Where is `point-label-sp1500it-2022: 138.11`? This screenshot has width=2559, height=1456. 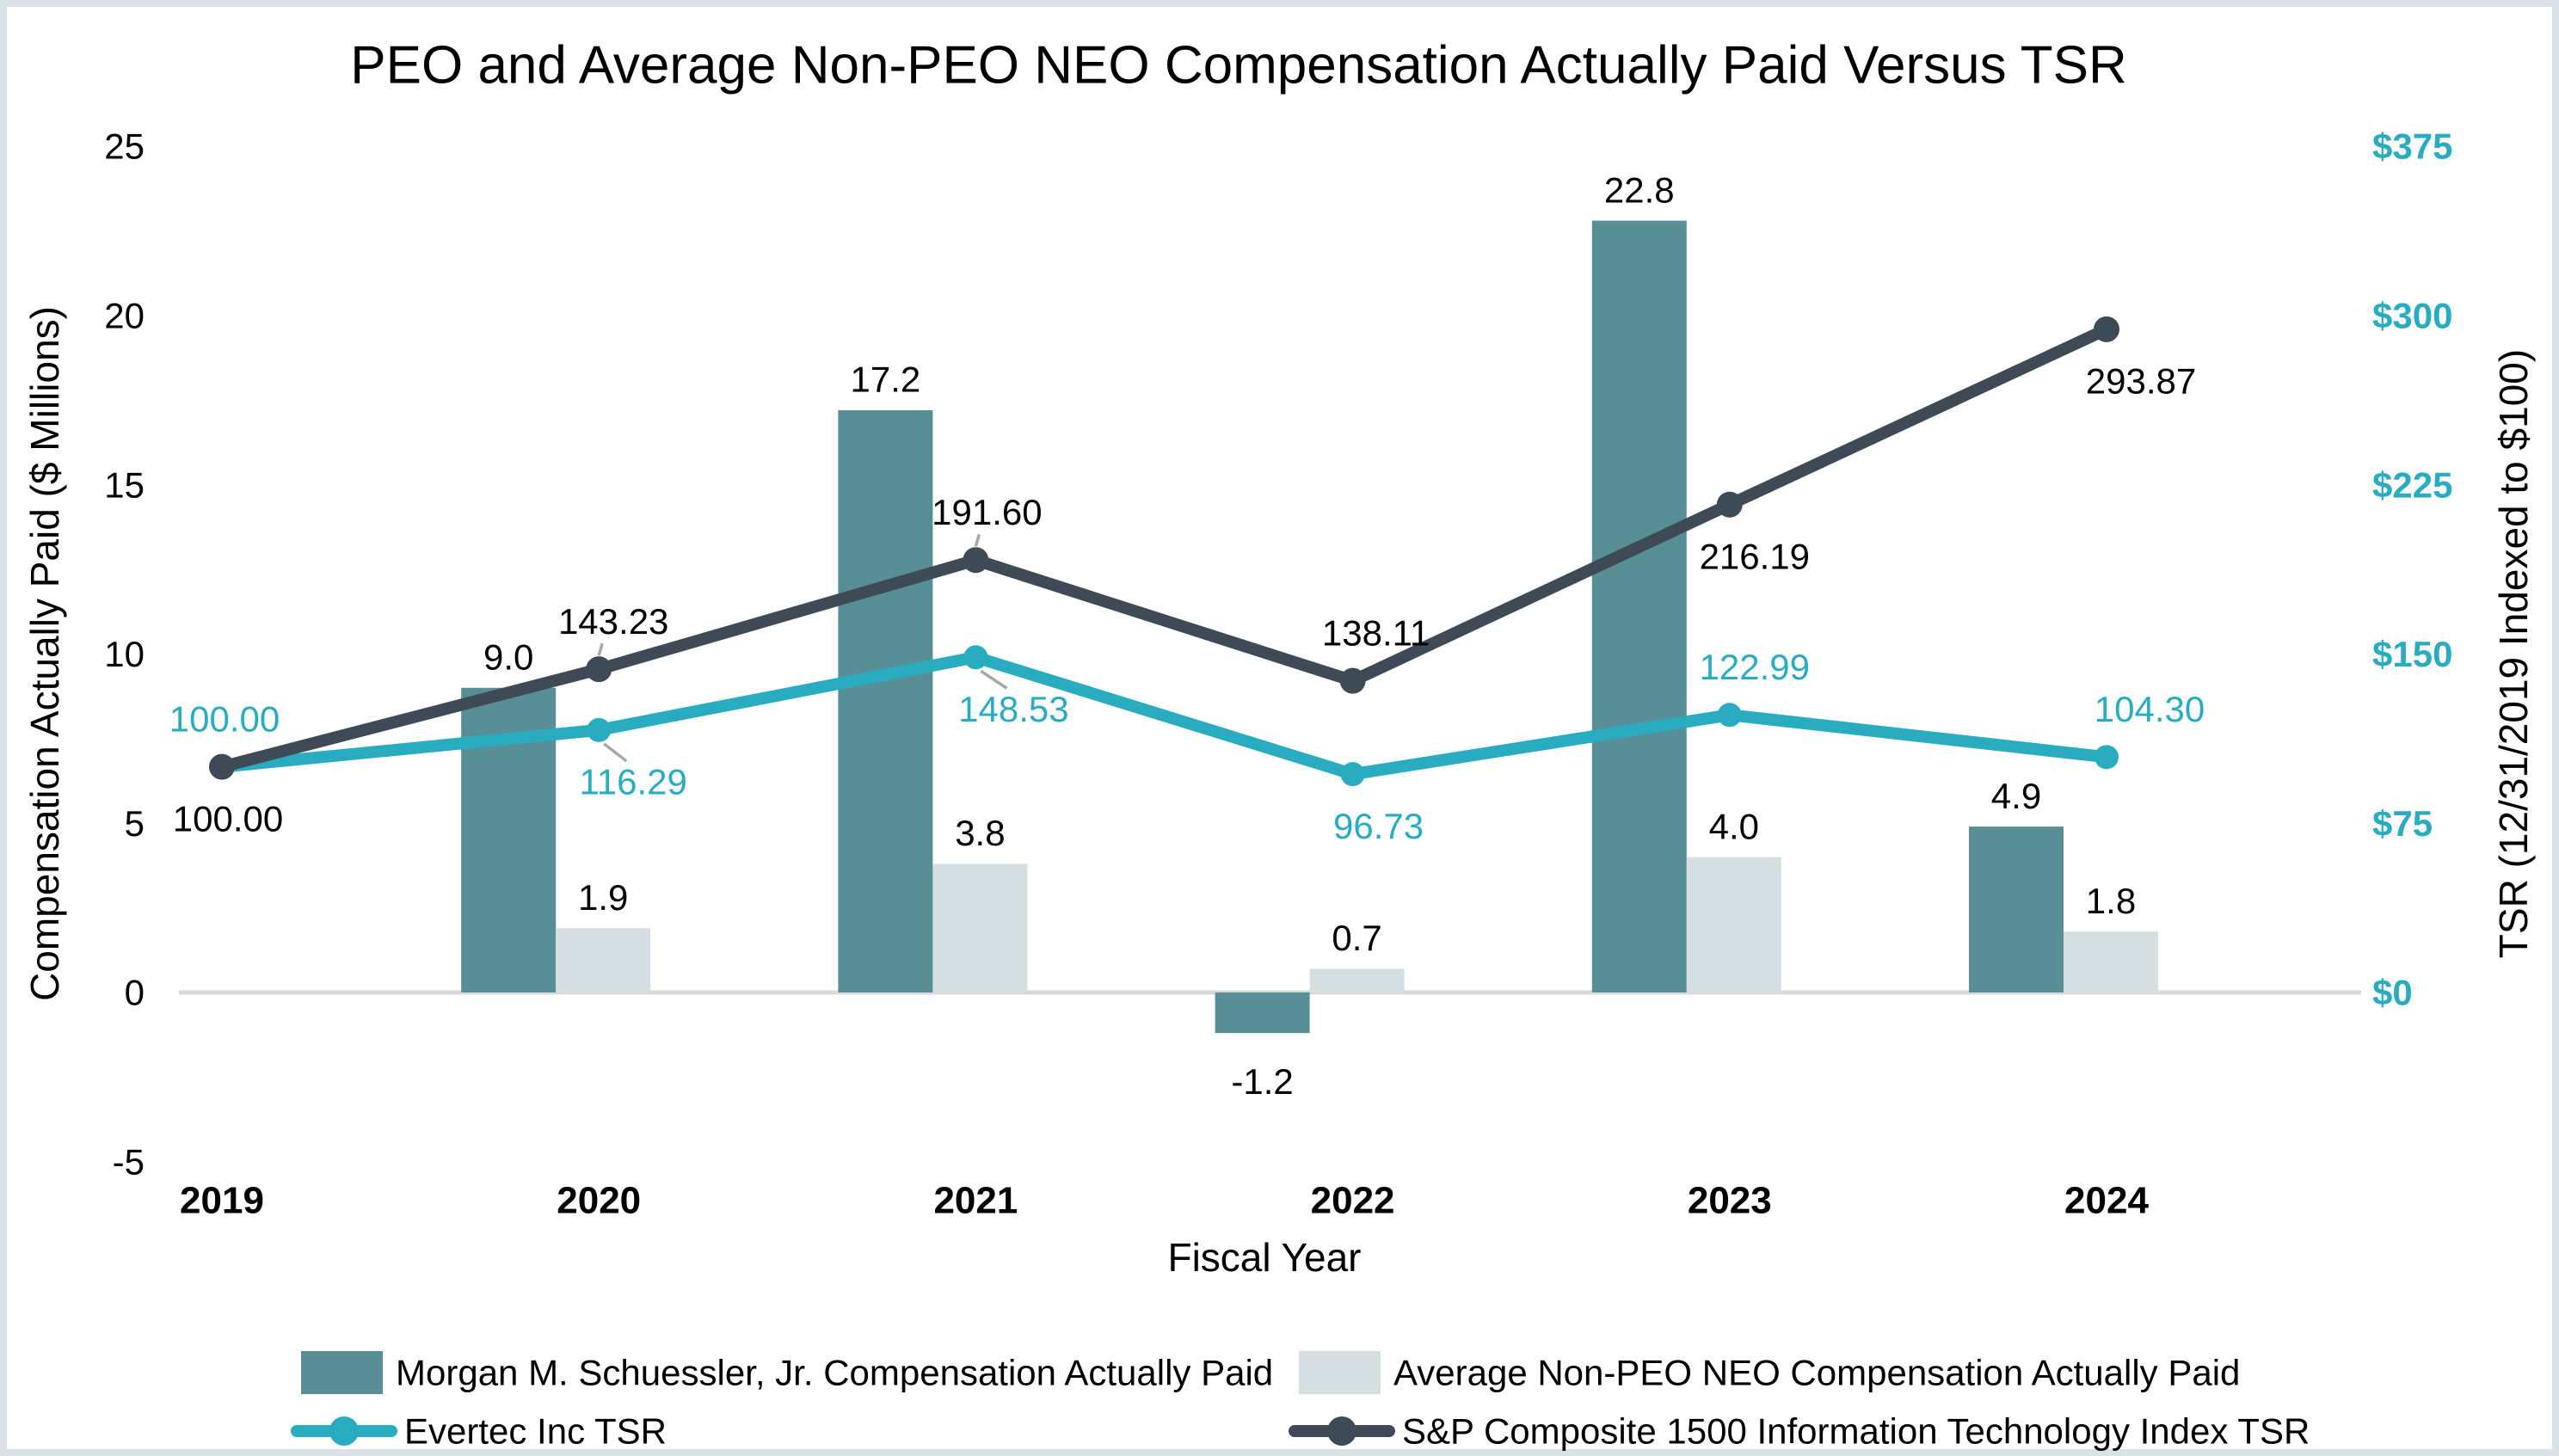 point-label-sp1500it-2022: 138.11 is located at coordinates (1376, 633).